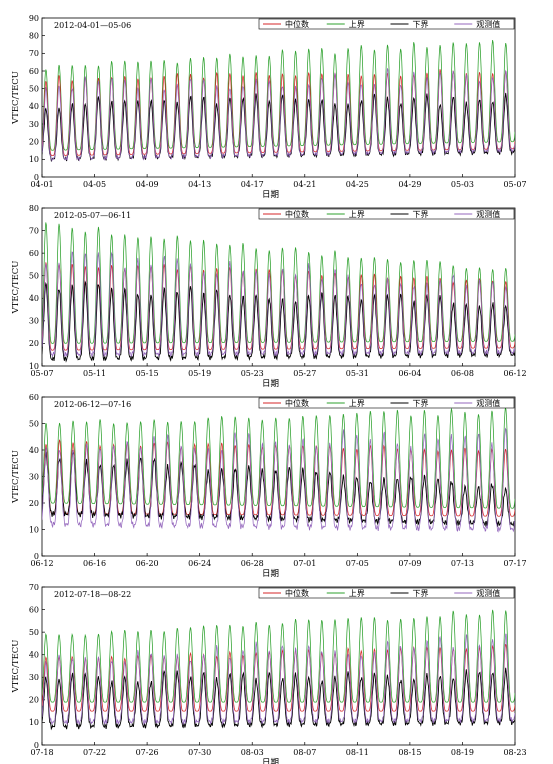 The height and width of the screenshot is (764, 553). I want to click on x-tick-label: 08-07, so click(304, 752).